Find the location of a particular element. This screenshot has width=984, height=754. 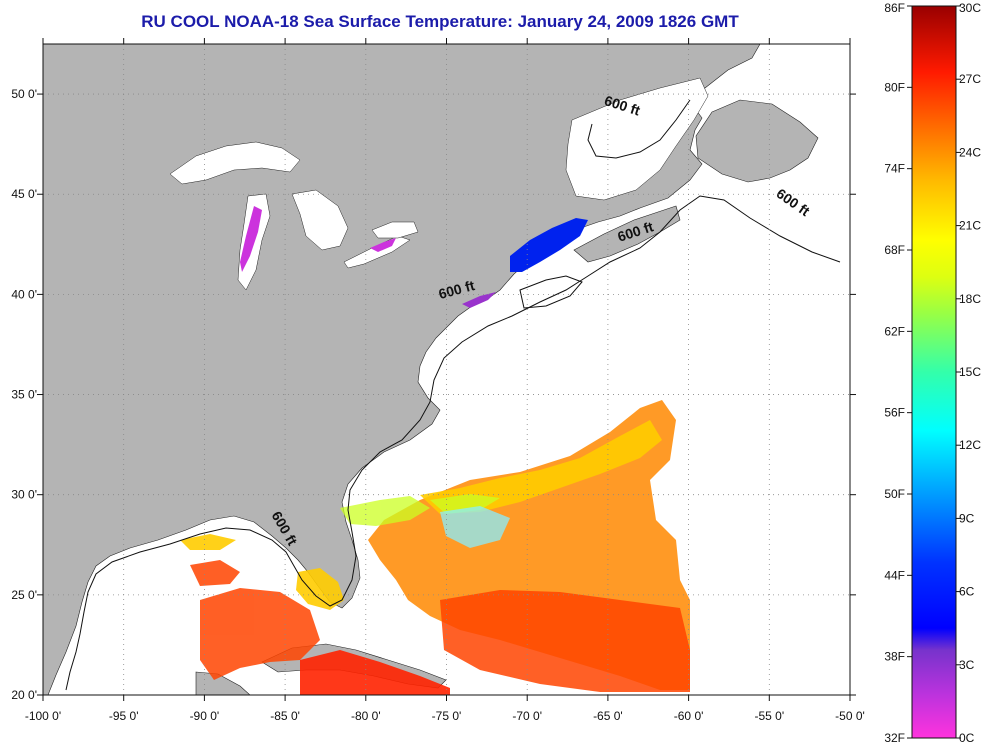

y-tick-label: 45 0' is located at coordinates (24, 194).